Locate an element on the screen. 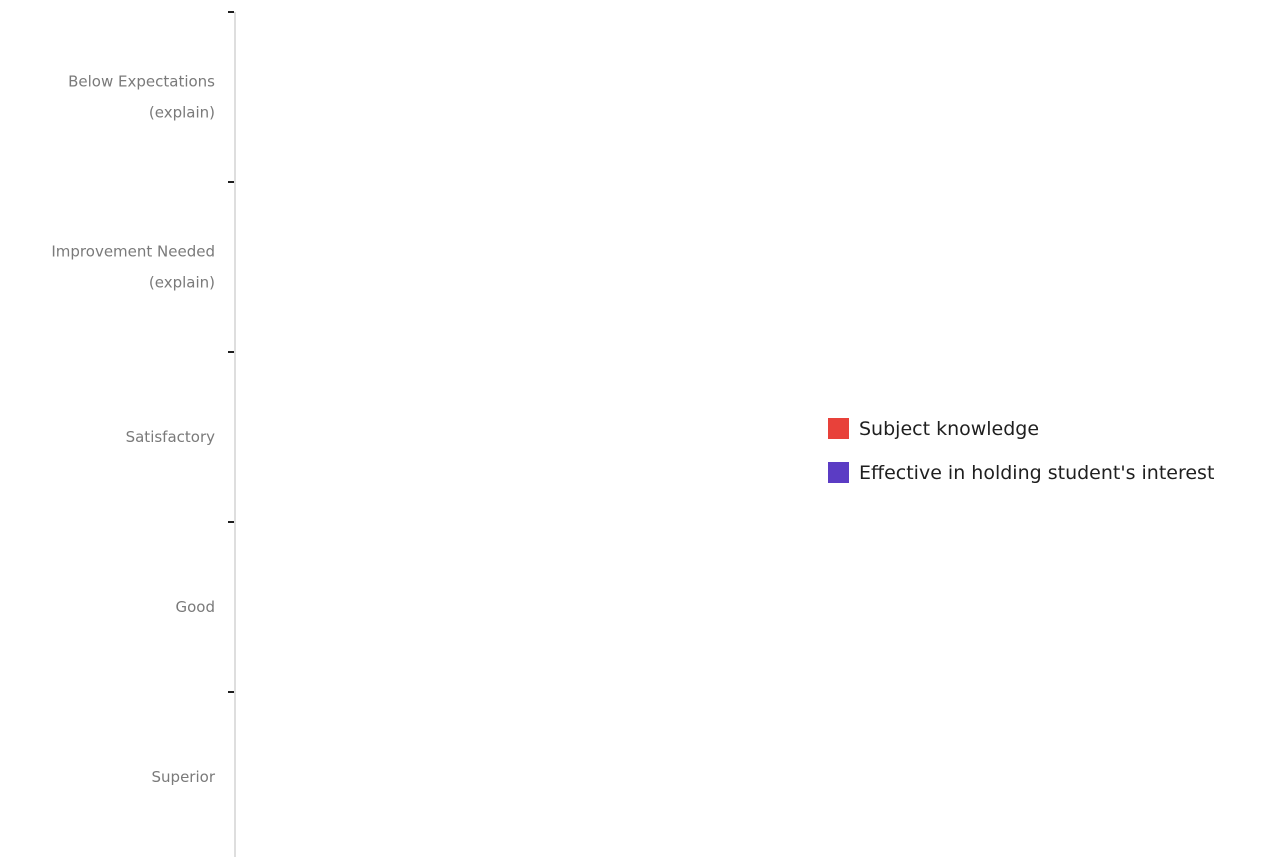 The image size is (1286, 857). legend-label: Effective in holding student's interest is located at coordinates (1036, 473).